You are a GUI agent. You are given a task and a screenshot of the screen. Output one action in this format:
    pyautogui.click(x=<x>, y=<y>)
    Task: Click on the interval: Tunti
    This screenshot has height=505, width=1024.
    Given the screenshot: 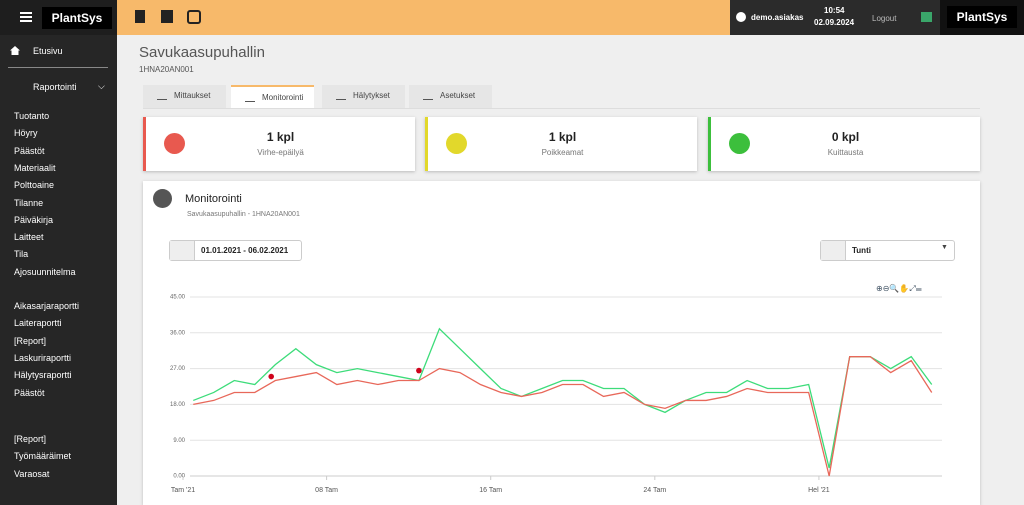 What is the action you would take?
    pyautogui.click(x=861, y=250)
    